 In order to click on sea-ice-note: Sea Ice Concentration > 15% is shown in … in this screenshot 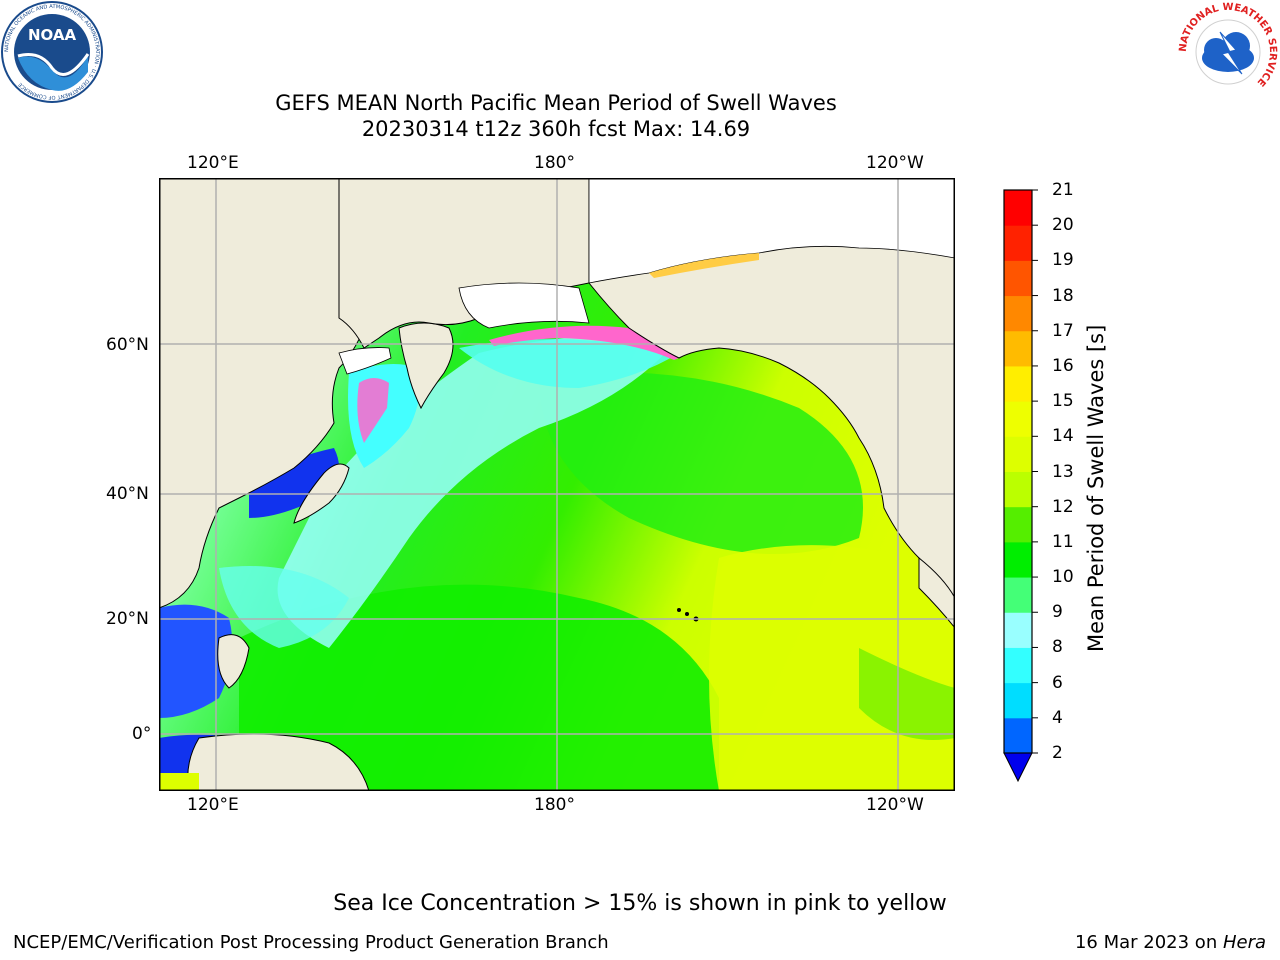, I will do `click(640, 903)`.